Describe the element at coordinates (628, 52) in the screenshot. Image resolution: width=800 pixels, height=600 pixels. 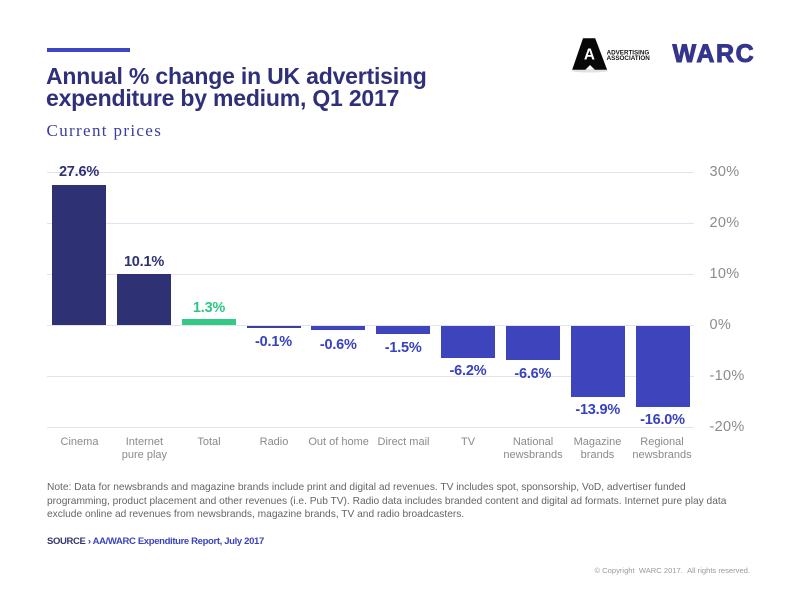
I see `svg-text: ADVERTISING` at that location.